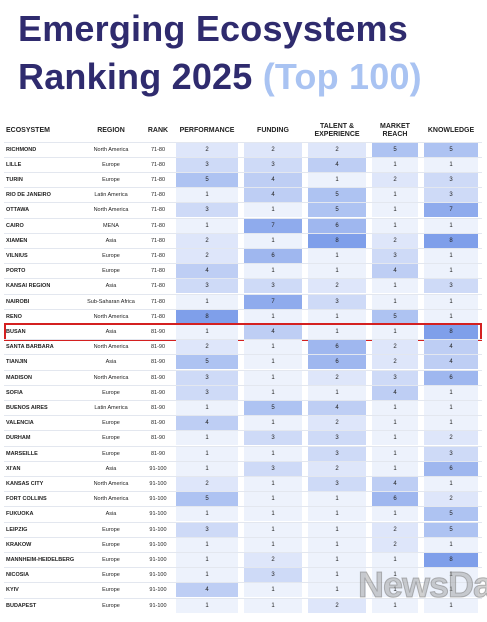  What do you see at coordinates (17, 240) in the screenshot?
I see `ecosystem-name: XIAMEN` at bounding box center [17, 240].